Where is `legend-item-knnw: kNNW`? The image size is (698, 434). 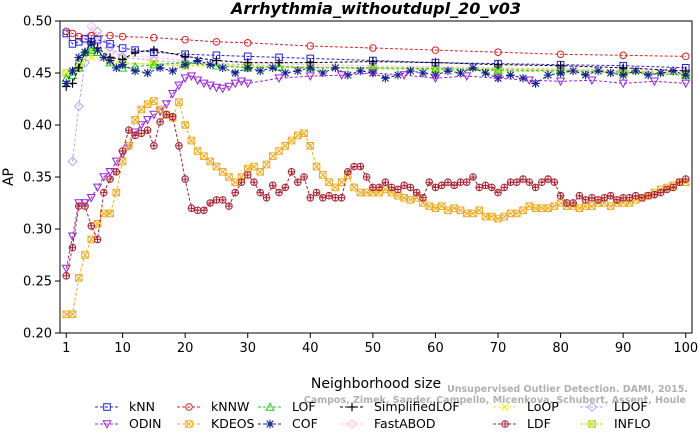 legend-item-knnw: kNNW is located at coordinates (213, 406).